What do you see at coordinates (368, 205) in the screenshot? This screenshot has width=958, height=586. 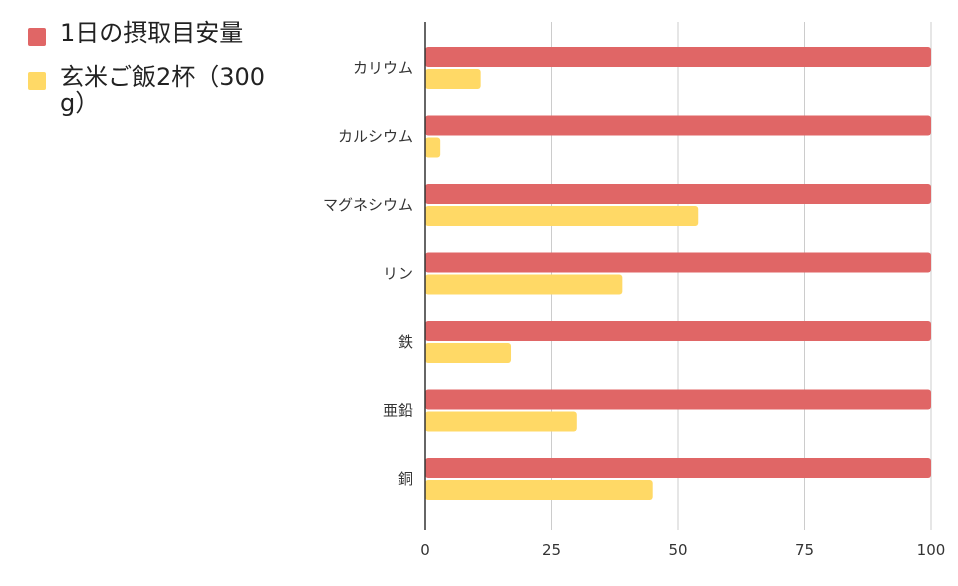 I see `y-category-label: マグネシウム` at bounding box center [368, 205].